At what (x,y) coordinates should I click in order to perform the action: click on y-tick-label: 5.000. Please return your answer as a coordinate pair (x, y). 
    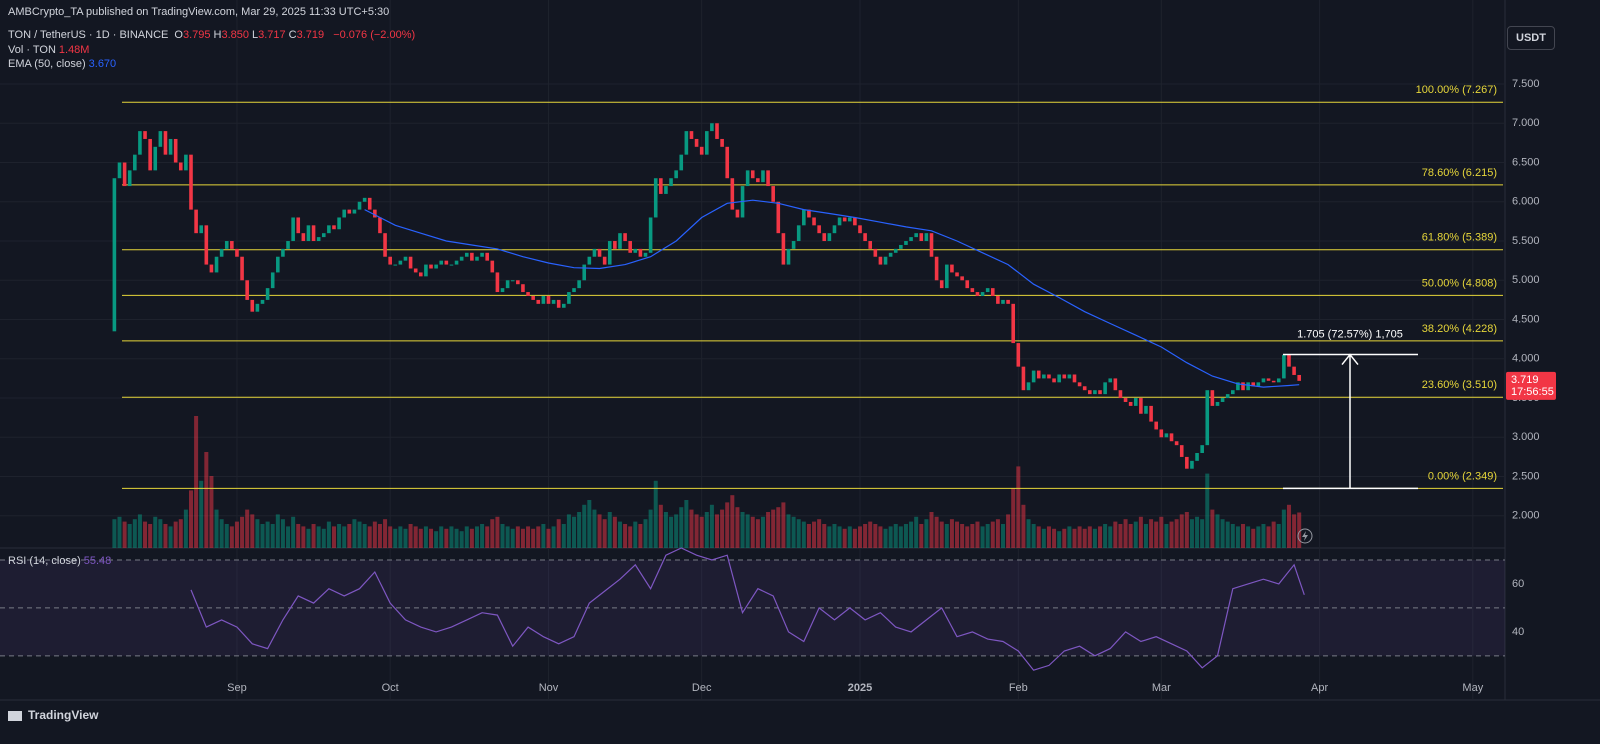
    Looking at the image, I should click on (1526, 280).